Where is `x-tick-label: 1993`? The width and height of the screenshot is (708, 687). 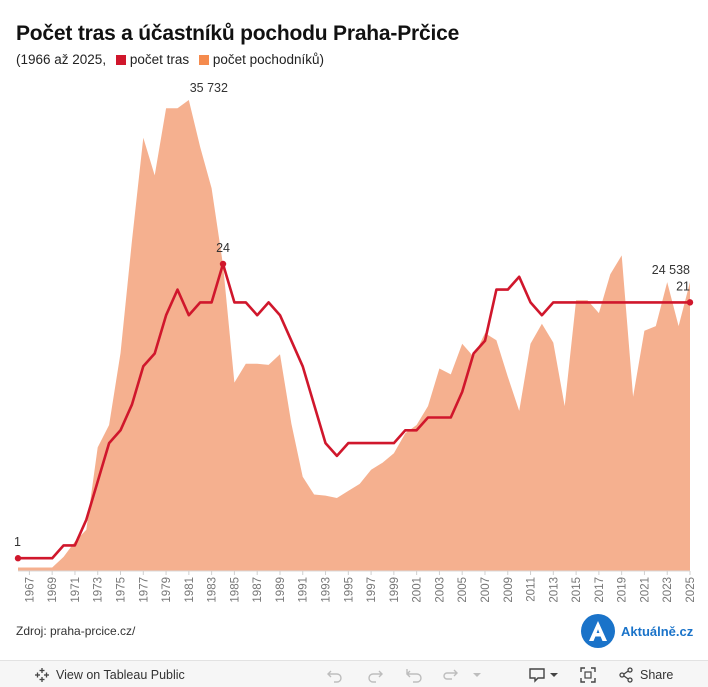
x-tick-label: 1993 is located at coordinates (327, 590).